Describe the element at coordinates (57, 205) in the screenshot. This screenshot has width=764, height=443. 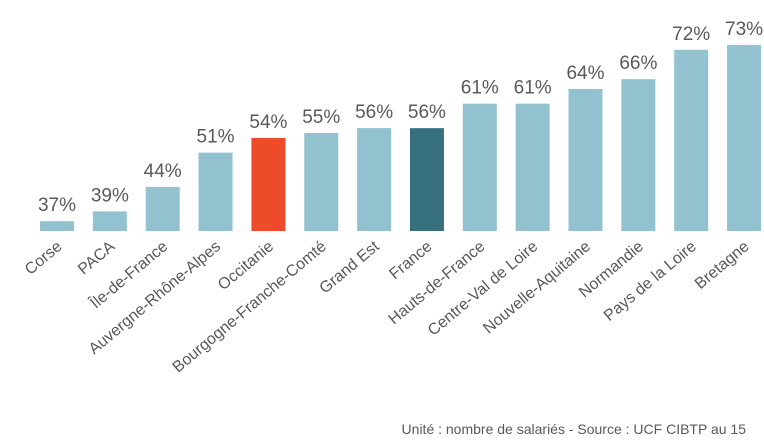
I see `value-label: 37%` at that location.